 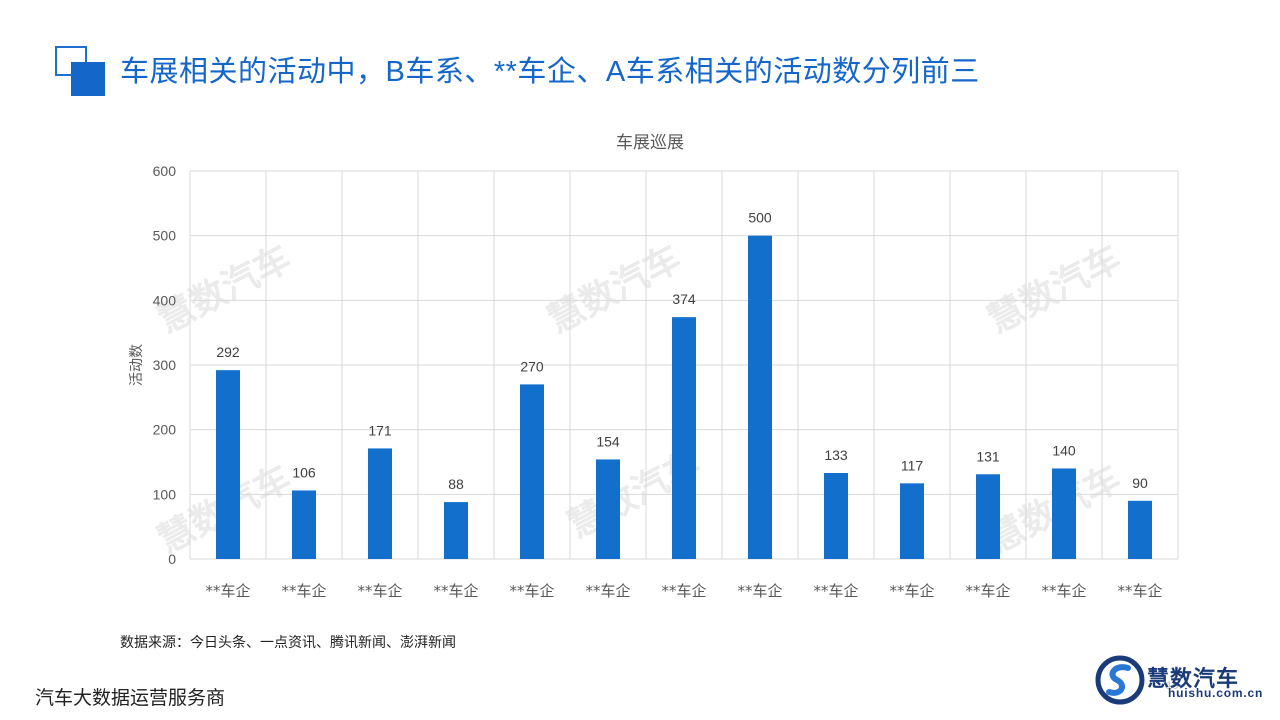 I want to click on title-decoration, so click(x=81, y=71).